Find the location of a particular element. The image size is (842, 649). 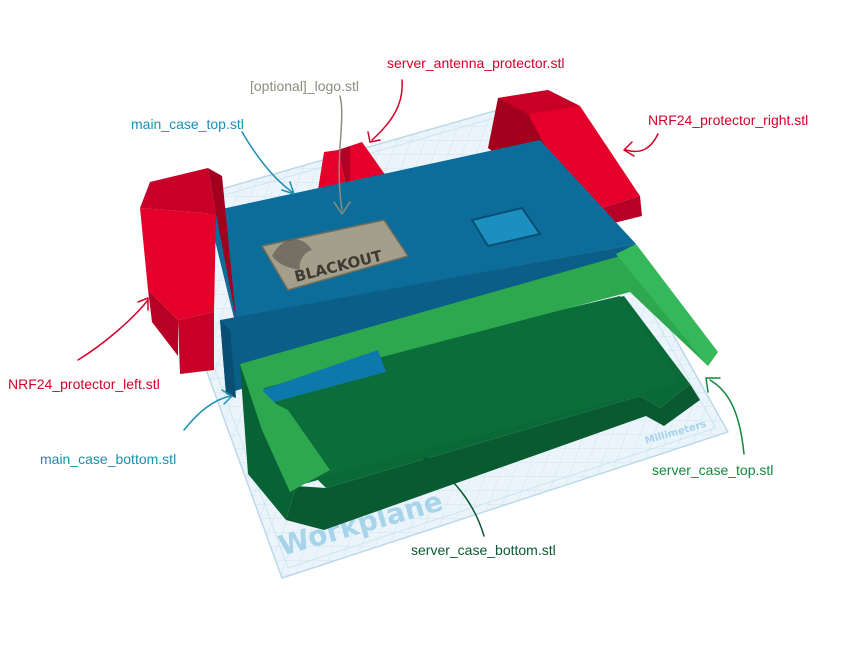

label-main-case-top: main_case_top.stl is located at coordinates (187, 124).